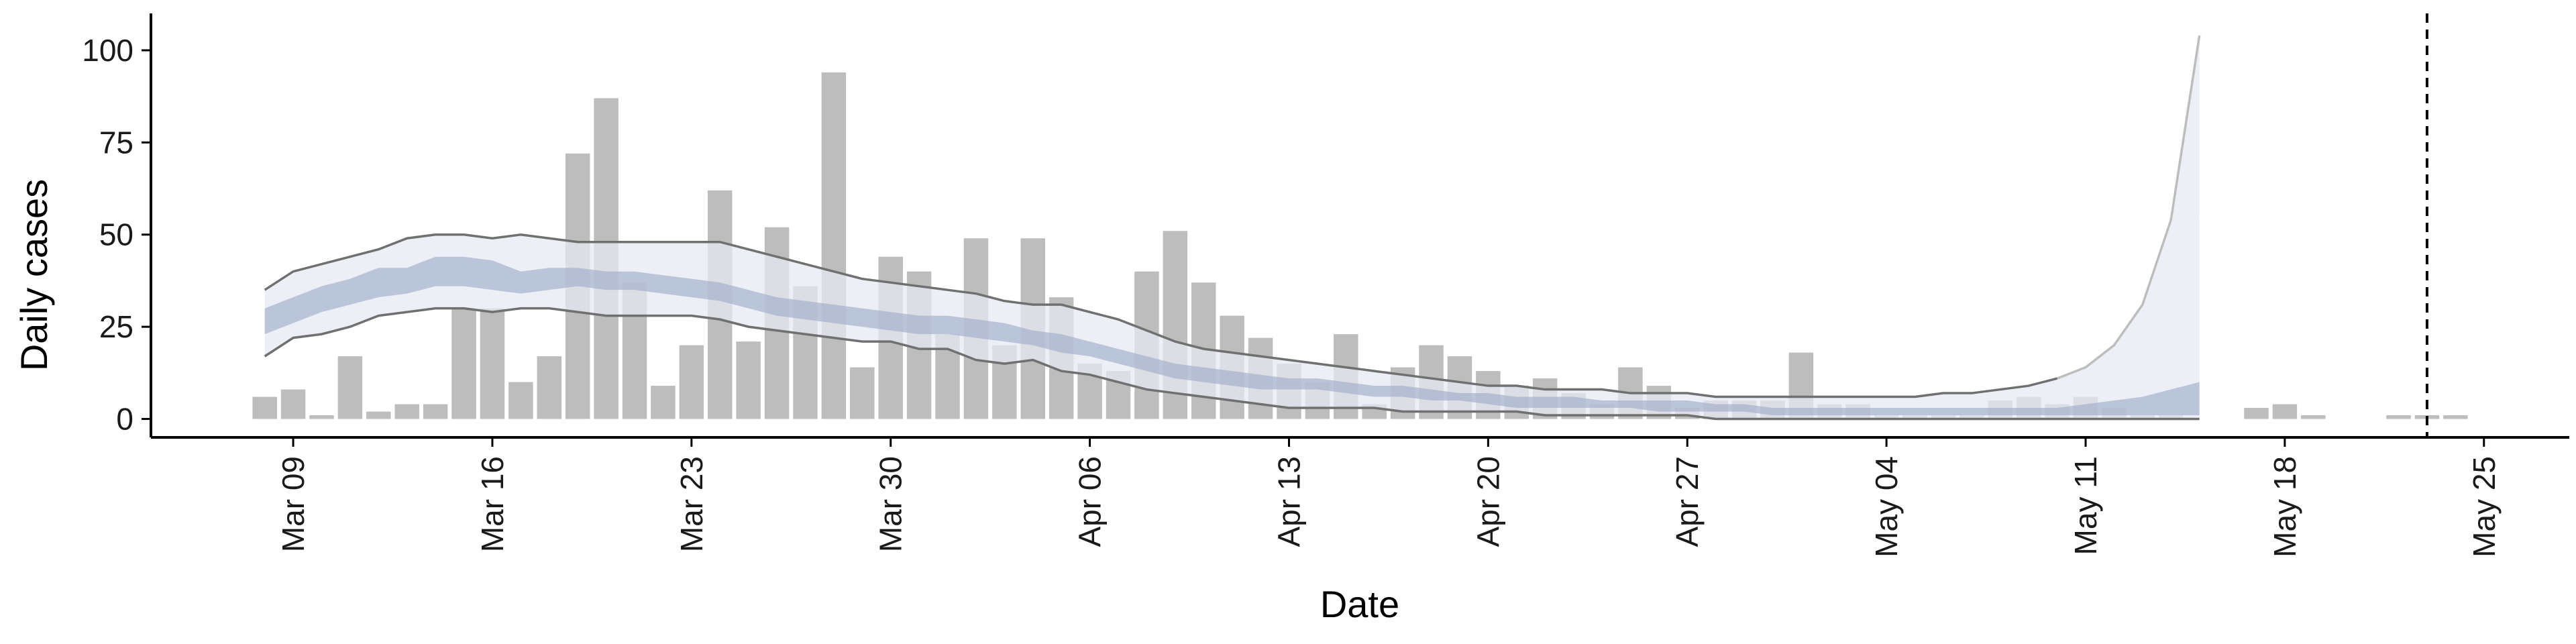  I want to click on x-tick-label: Apr 13, so click(1288, 501).